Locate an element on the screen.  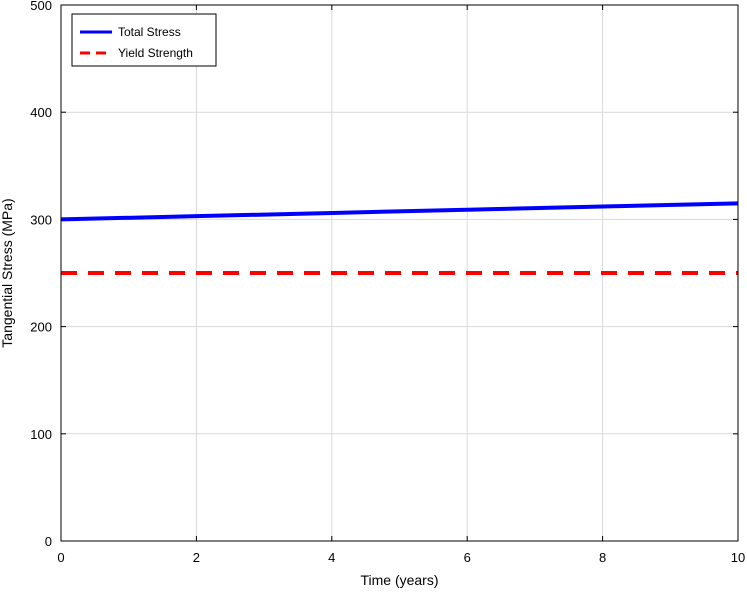
y-axis-label: Tangential Stress (MPa) is located at coordinates (7, 272).